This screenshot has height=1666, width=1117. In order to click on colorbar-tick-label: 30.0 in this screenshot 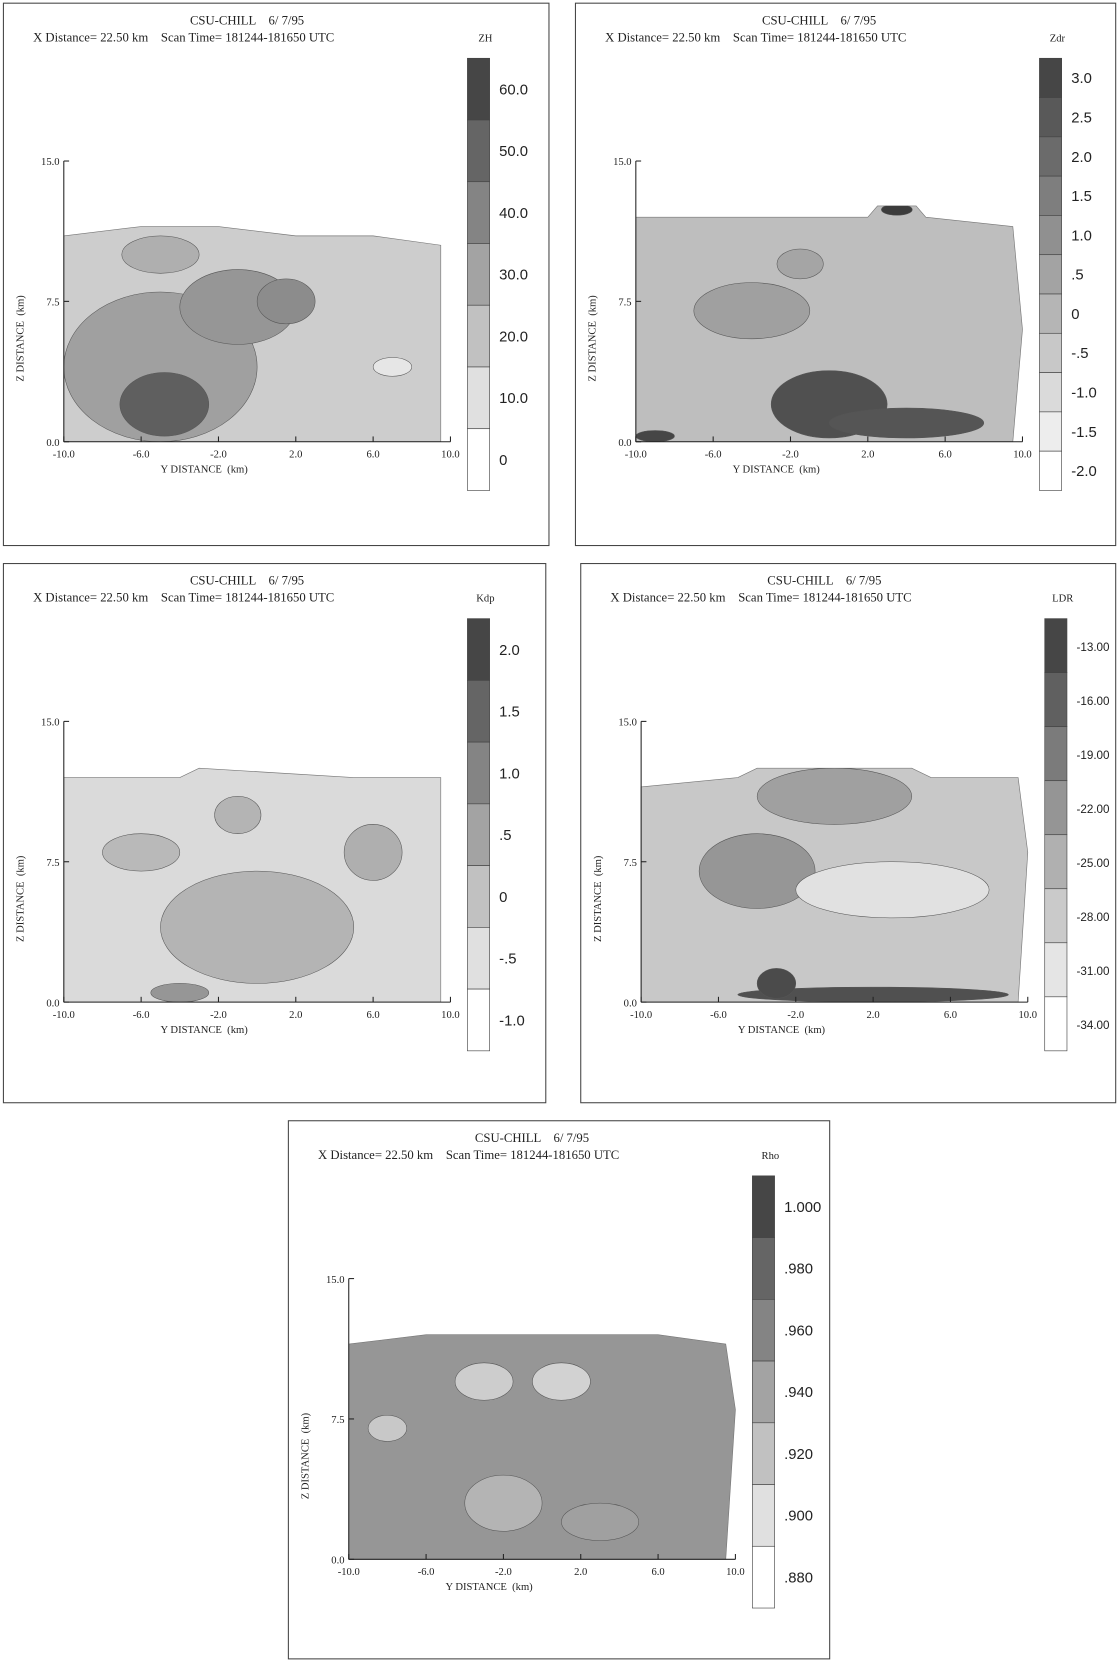, I will do `click(513, 276)`.